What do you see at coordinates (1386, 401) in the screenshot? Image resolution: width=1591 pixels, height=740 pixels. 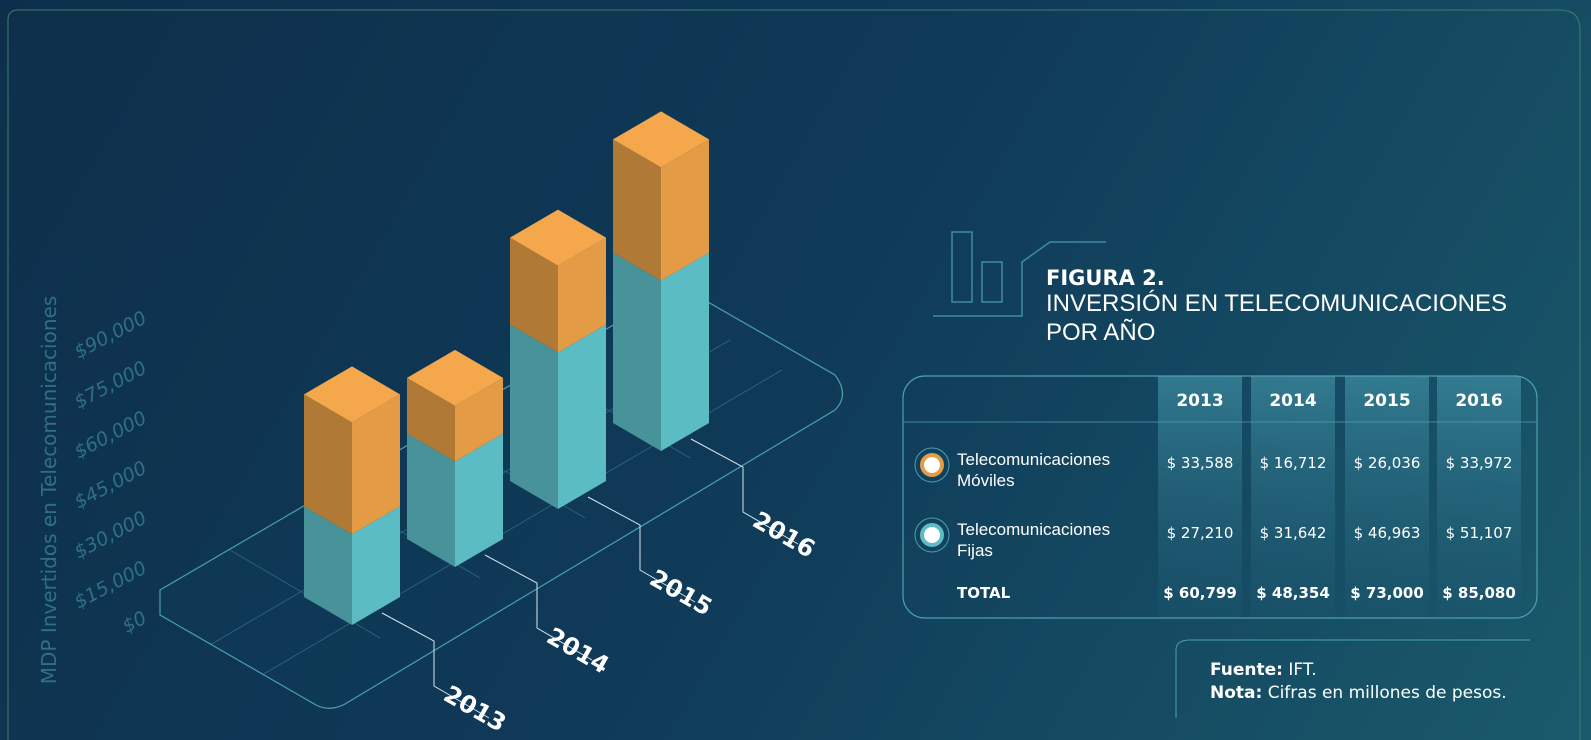 I see `table-header: 2015` at bounding box center [1386, 401].